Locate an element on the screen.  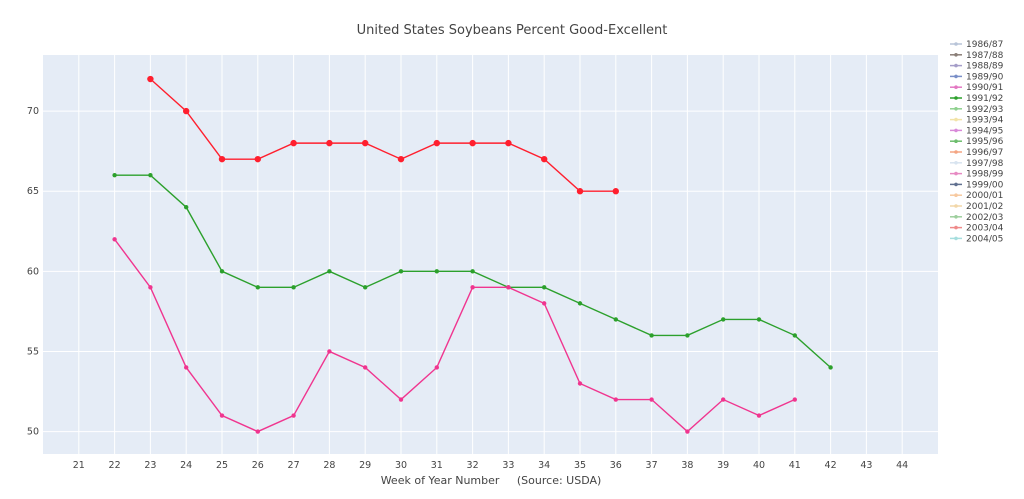
x-tick-label: 23 is located at coordinates (150, 465).